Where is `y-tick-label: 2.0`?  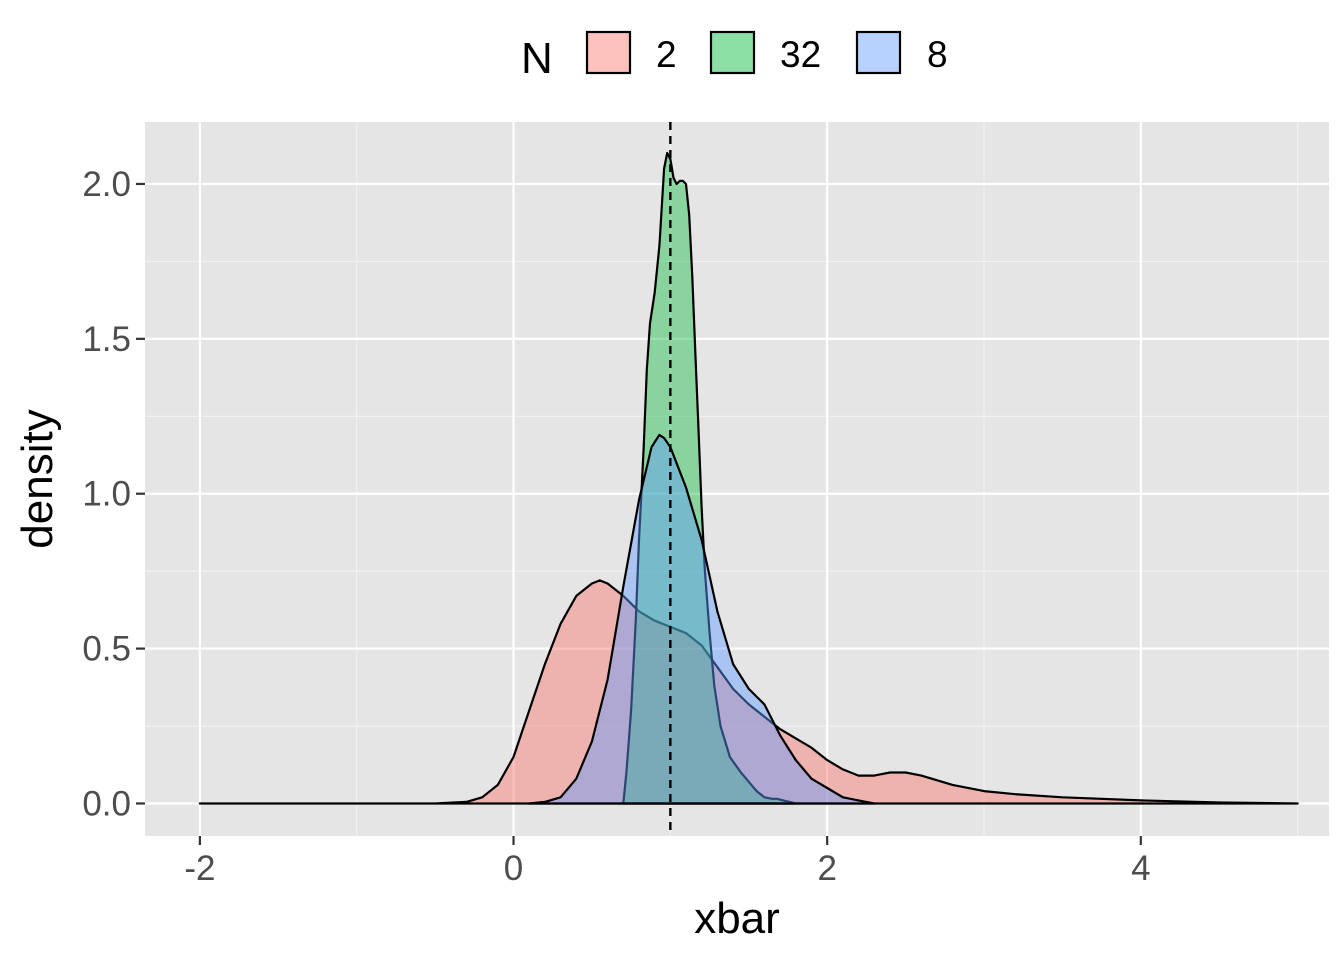 y-tick-label: 2.0 is located at coordinates (106, 184).